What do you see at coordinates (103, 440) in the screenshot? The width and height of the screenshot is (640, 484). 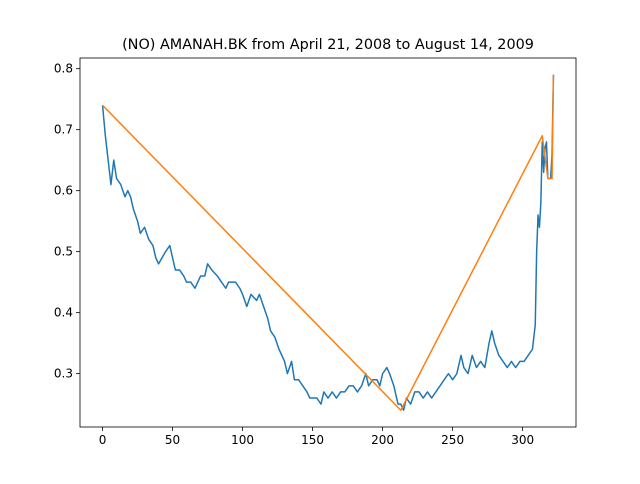 I see `x-tick-label: 0` at bounding box center [103, 440].